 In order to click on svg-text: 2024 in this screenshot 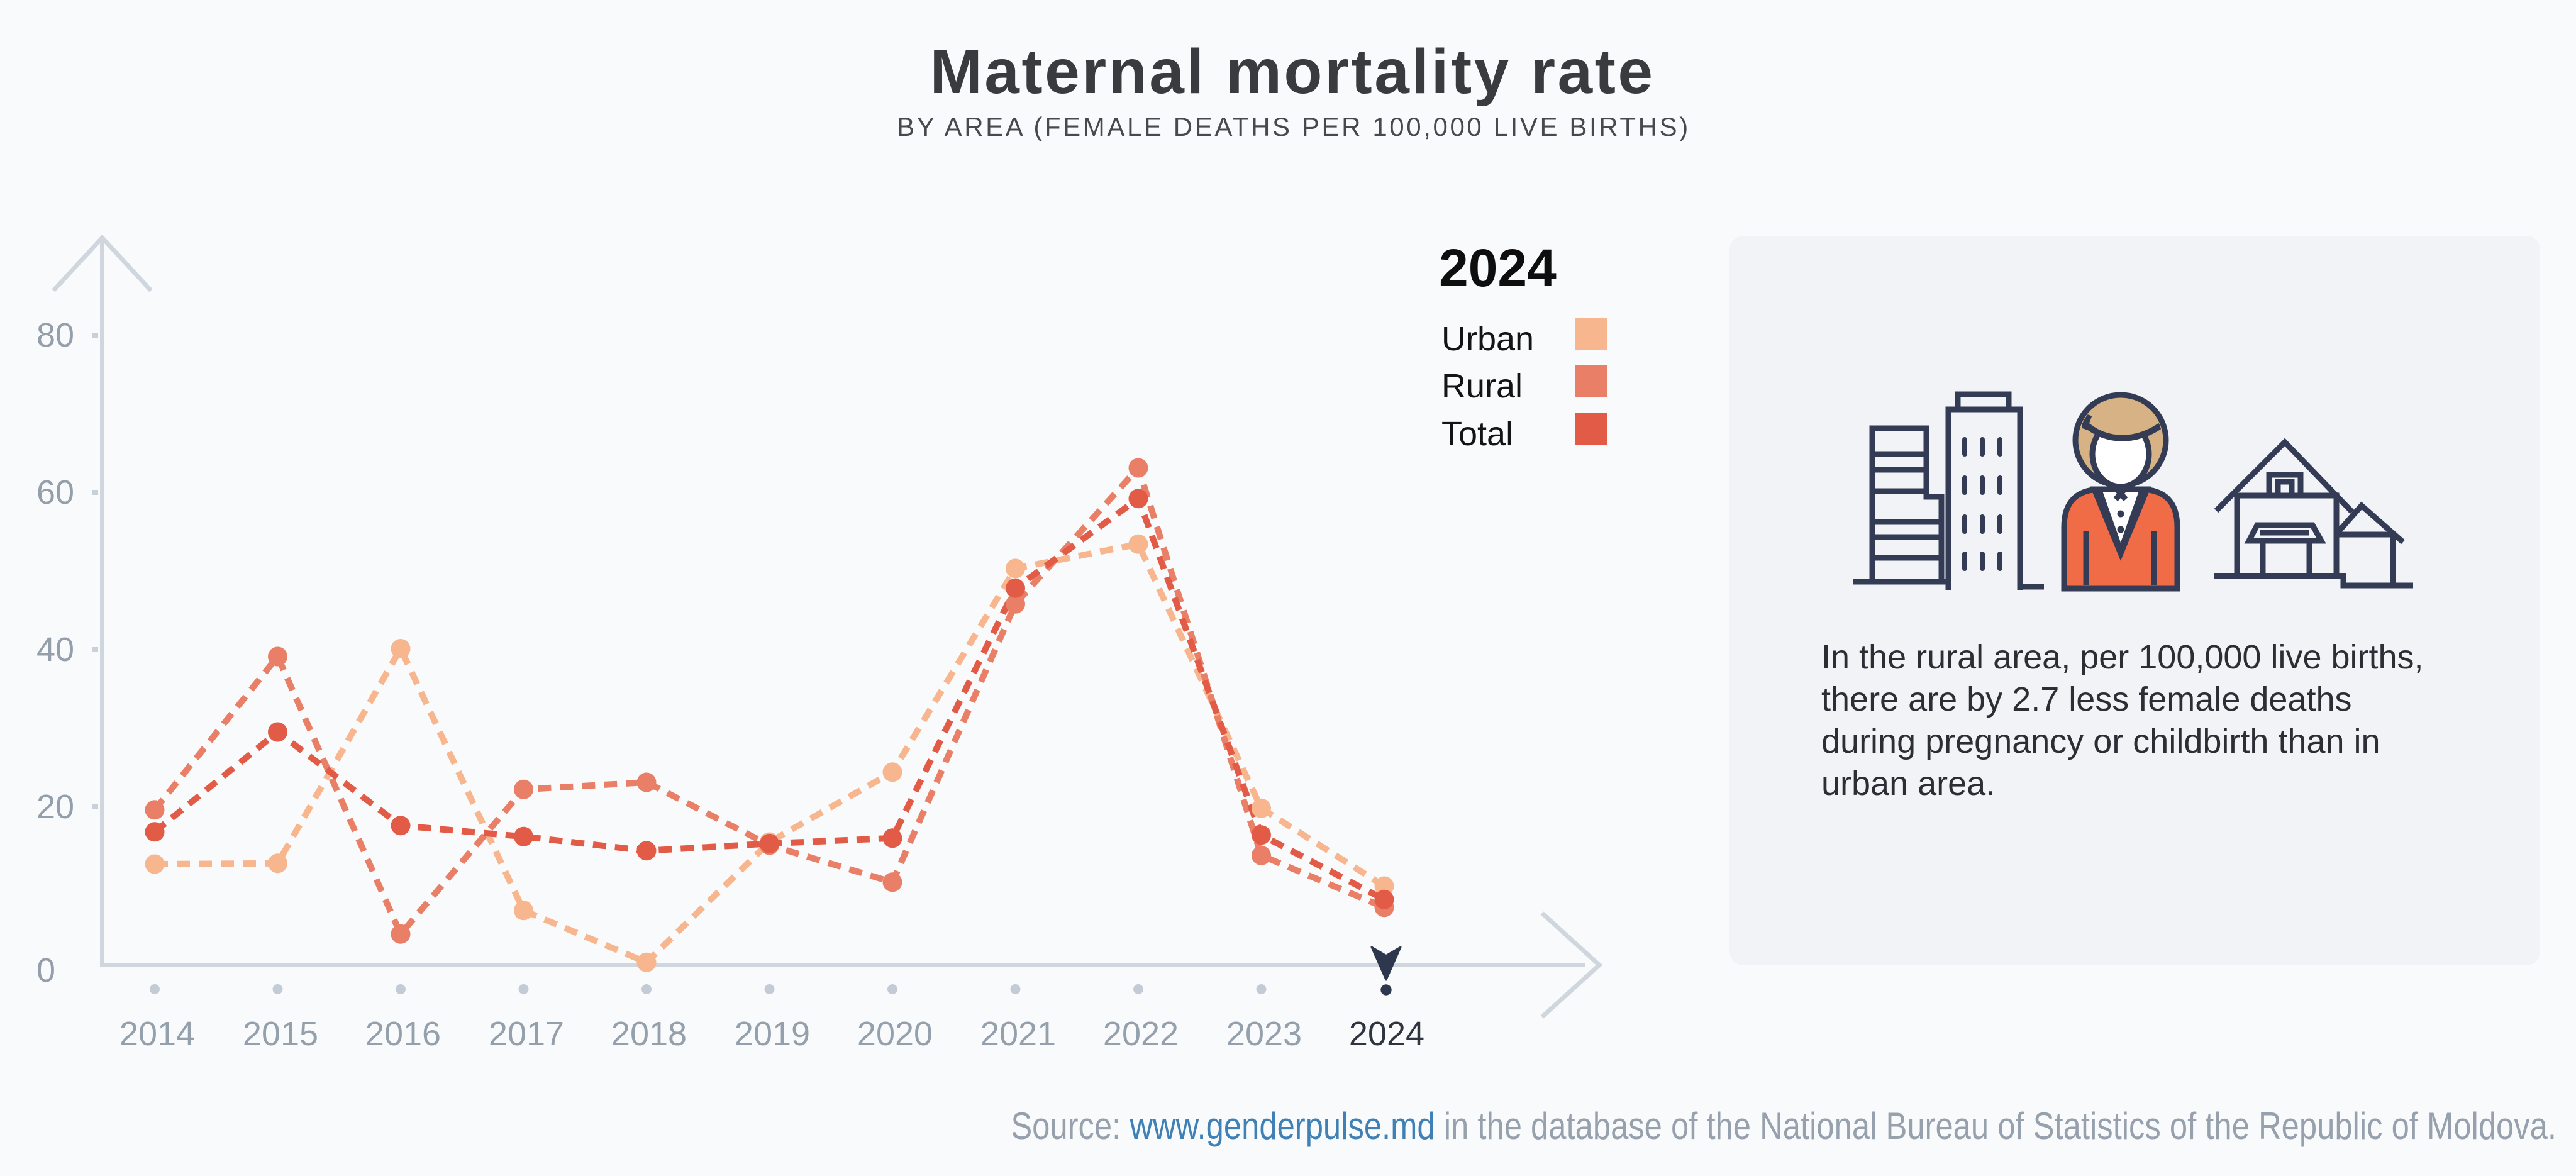, I will do `click(1386, 1034)`.